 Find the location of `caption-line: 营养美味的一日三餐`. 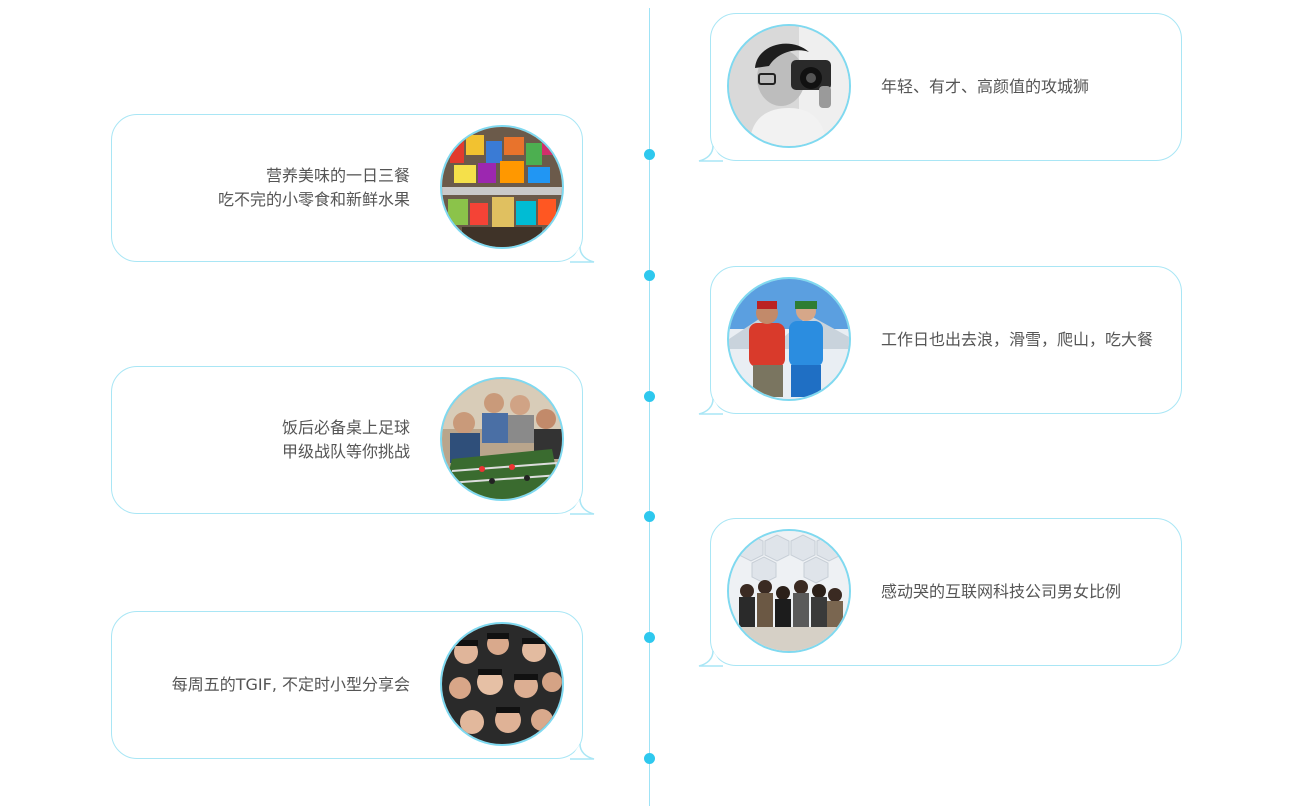

caption-line: 营养美味的一日三餐 is located at coordinates (337, 175).